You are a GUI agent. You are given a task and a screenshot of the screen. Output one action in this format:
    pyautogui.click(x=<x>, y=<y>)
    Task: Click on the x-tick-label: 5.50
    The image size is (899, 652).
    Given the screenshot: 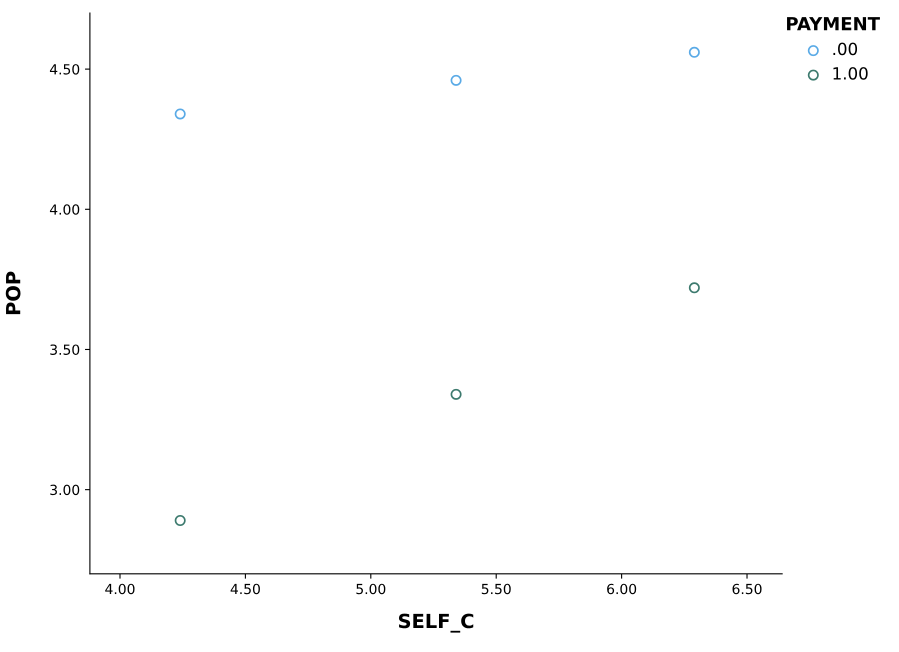 What is the action you would take?
    pyautogui.click(x=496, y=589)
    